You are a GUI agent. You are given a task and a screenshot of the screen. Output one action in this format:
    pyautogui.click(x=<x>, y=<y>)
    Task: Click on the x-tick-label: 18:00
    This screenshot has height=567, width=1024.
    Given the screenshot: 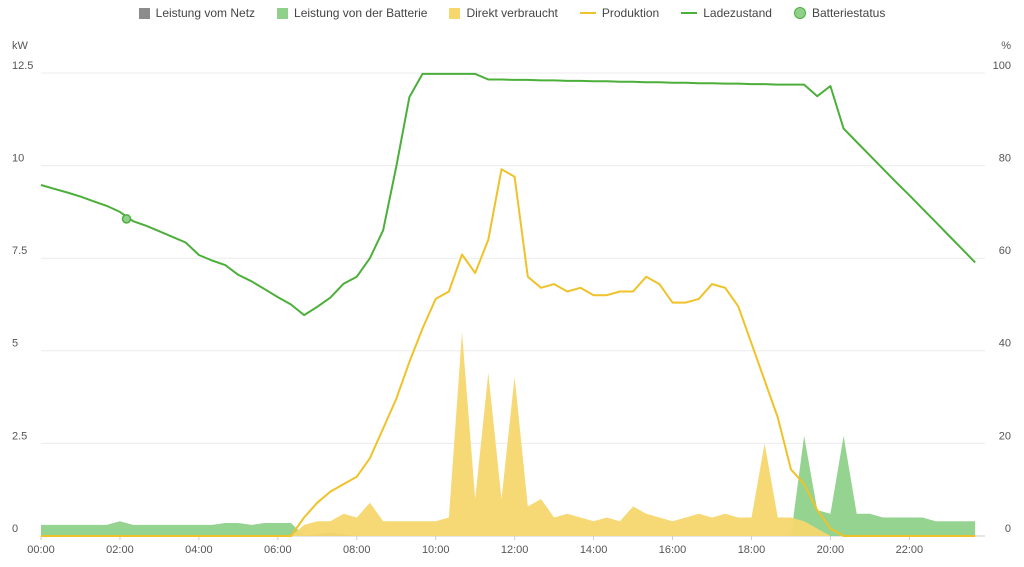 What is the action you would take?
    pyautogui.click(x=752, y=550)
    